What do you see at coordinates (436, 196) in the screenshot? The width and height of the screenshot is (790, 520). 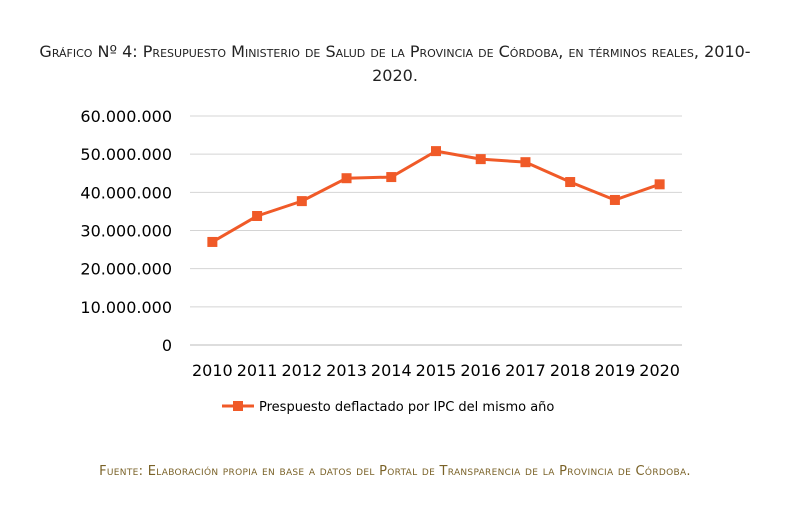 I see `series-line` at bounding box center [436, 196].